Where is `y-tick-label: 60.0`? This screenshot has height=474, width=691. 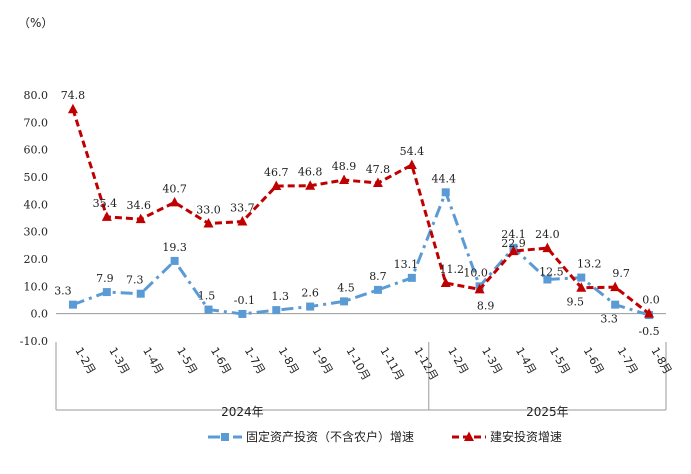 y-tick-label: 60.0 is located at coordinates (36, 150).